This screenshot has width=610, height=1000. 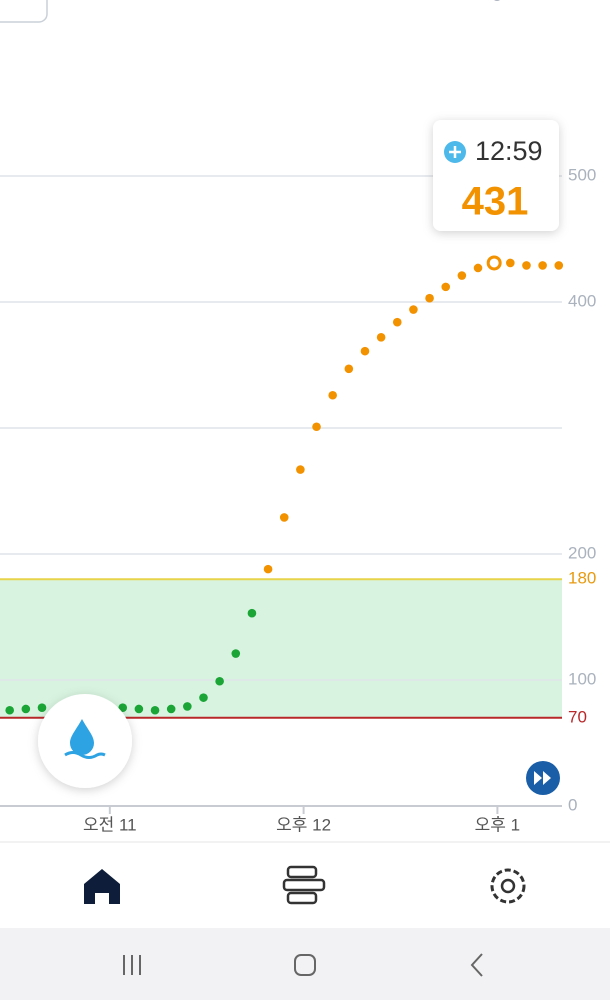 I want to click on back-button, so click(x=476, y=965).